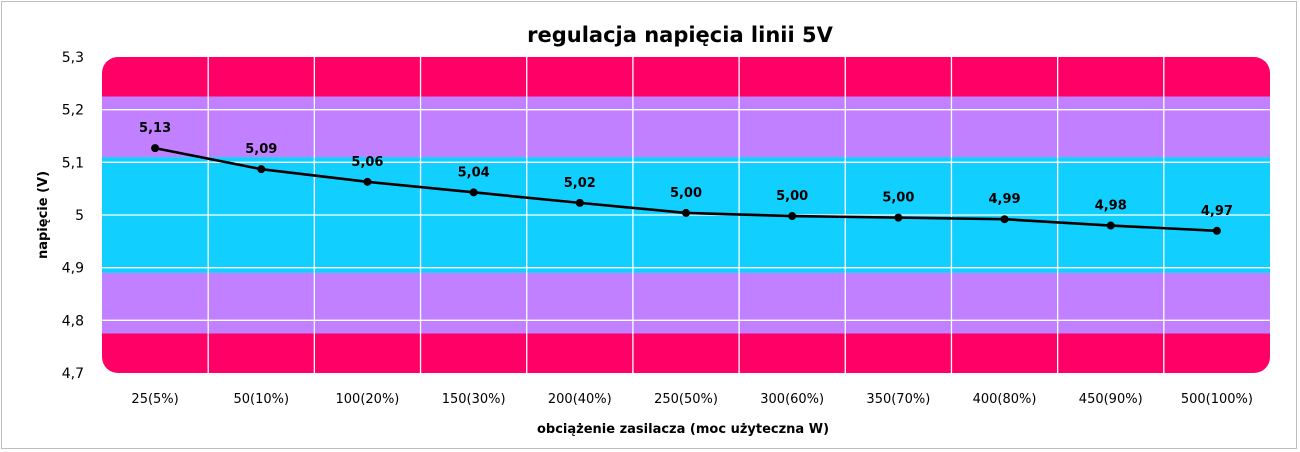 This screenshot has width=1300, height=452. Describe the element at coordinates (1005, 199) in the screenshot. I see `data-label: 4,99` at that location.